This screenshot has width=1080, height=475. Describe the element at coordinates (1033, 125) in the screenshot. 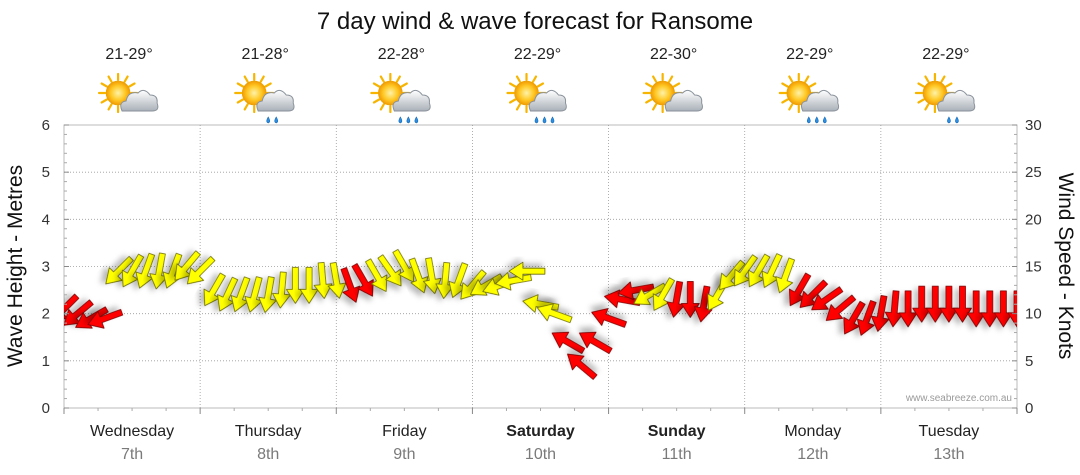

I see `right-tick-label: 30` at that location.